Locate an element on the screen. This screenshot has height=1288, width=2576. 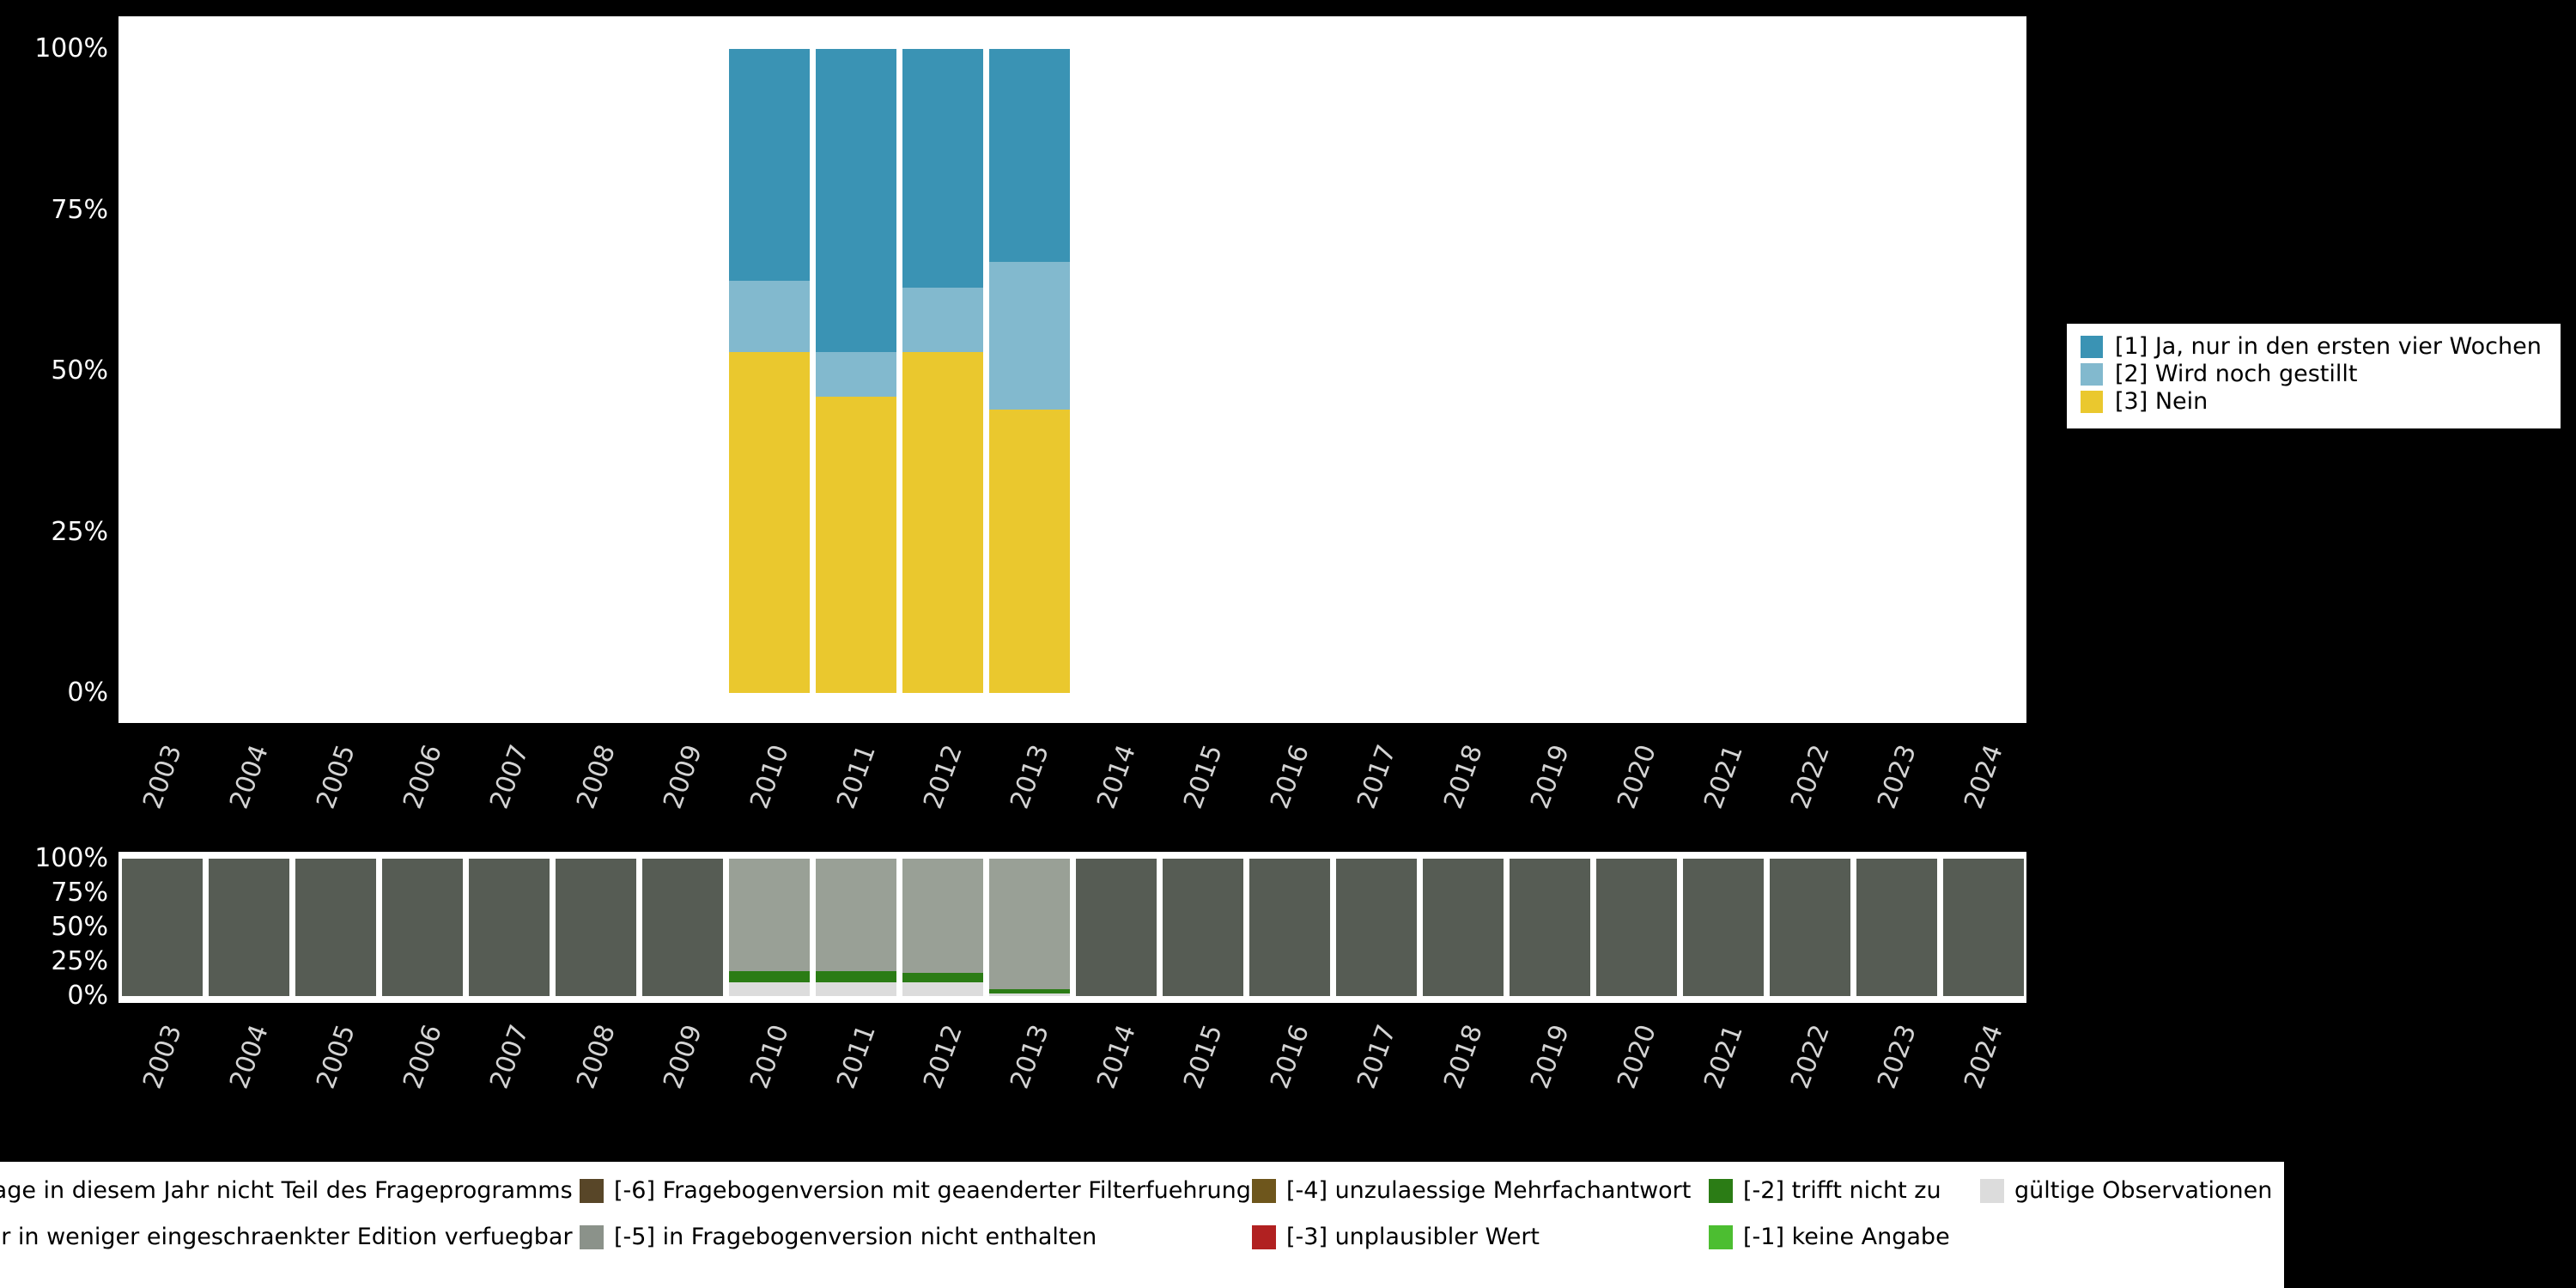
bar-2006 is located at coordinates (422, 928).